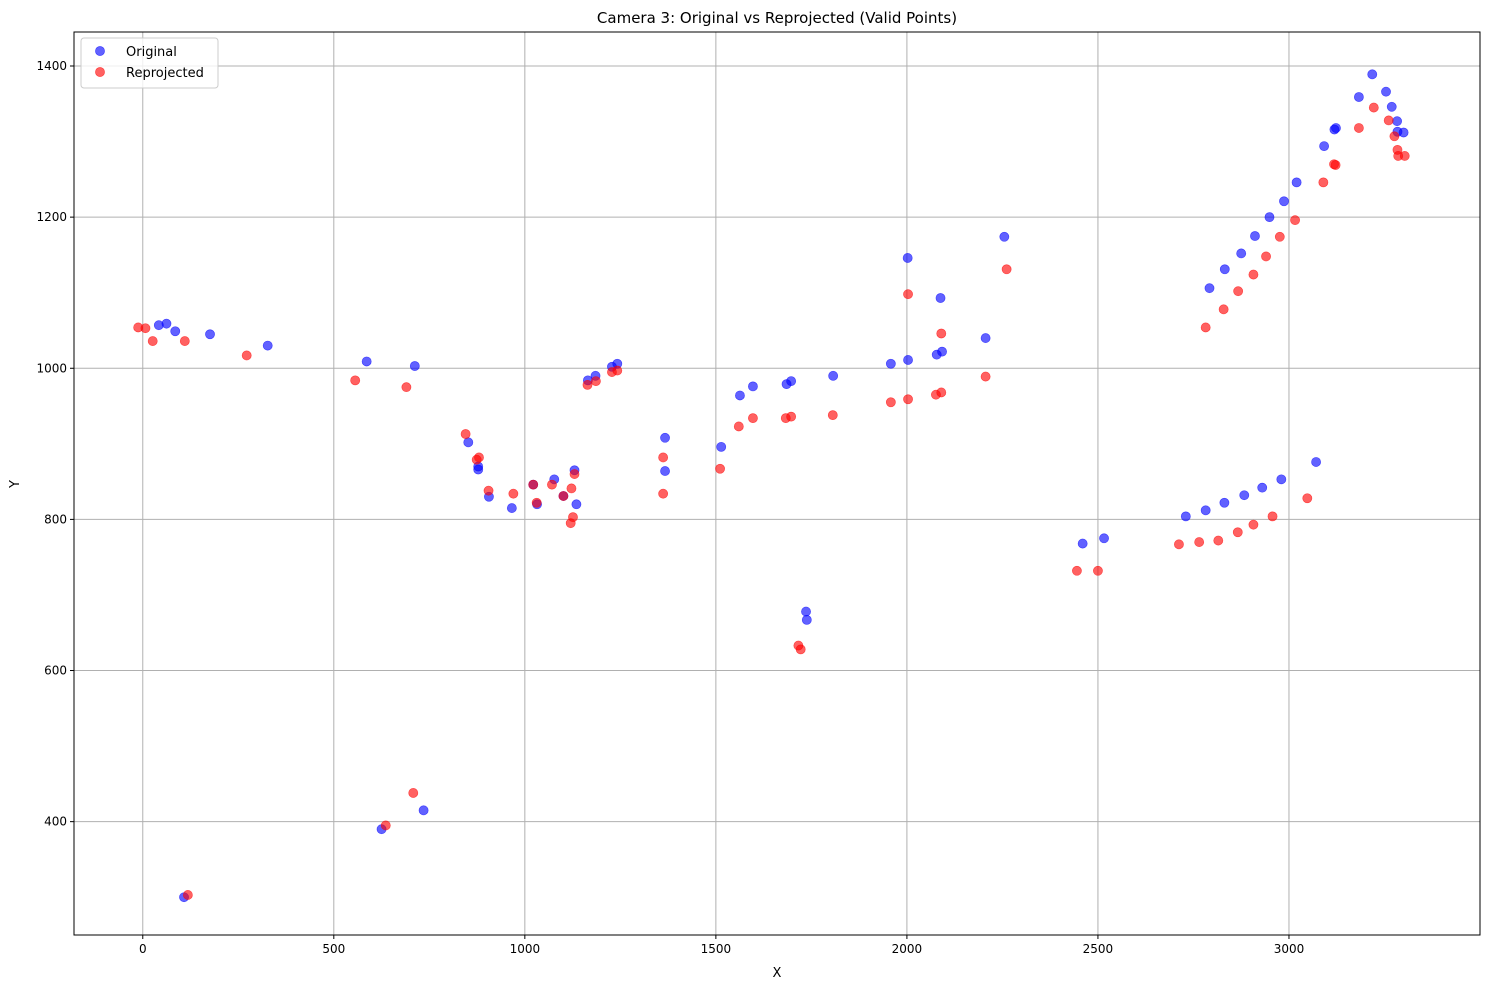 Image resolution: width=1489 pixels, height=993 pixels. Describe the element at coordinates (165, 73) in the screenshot. I see `legend-label: Reprojected` at that location.